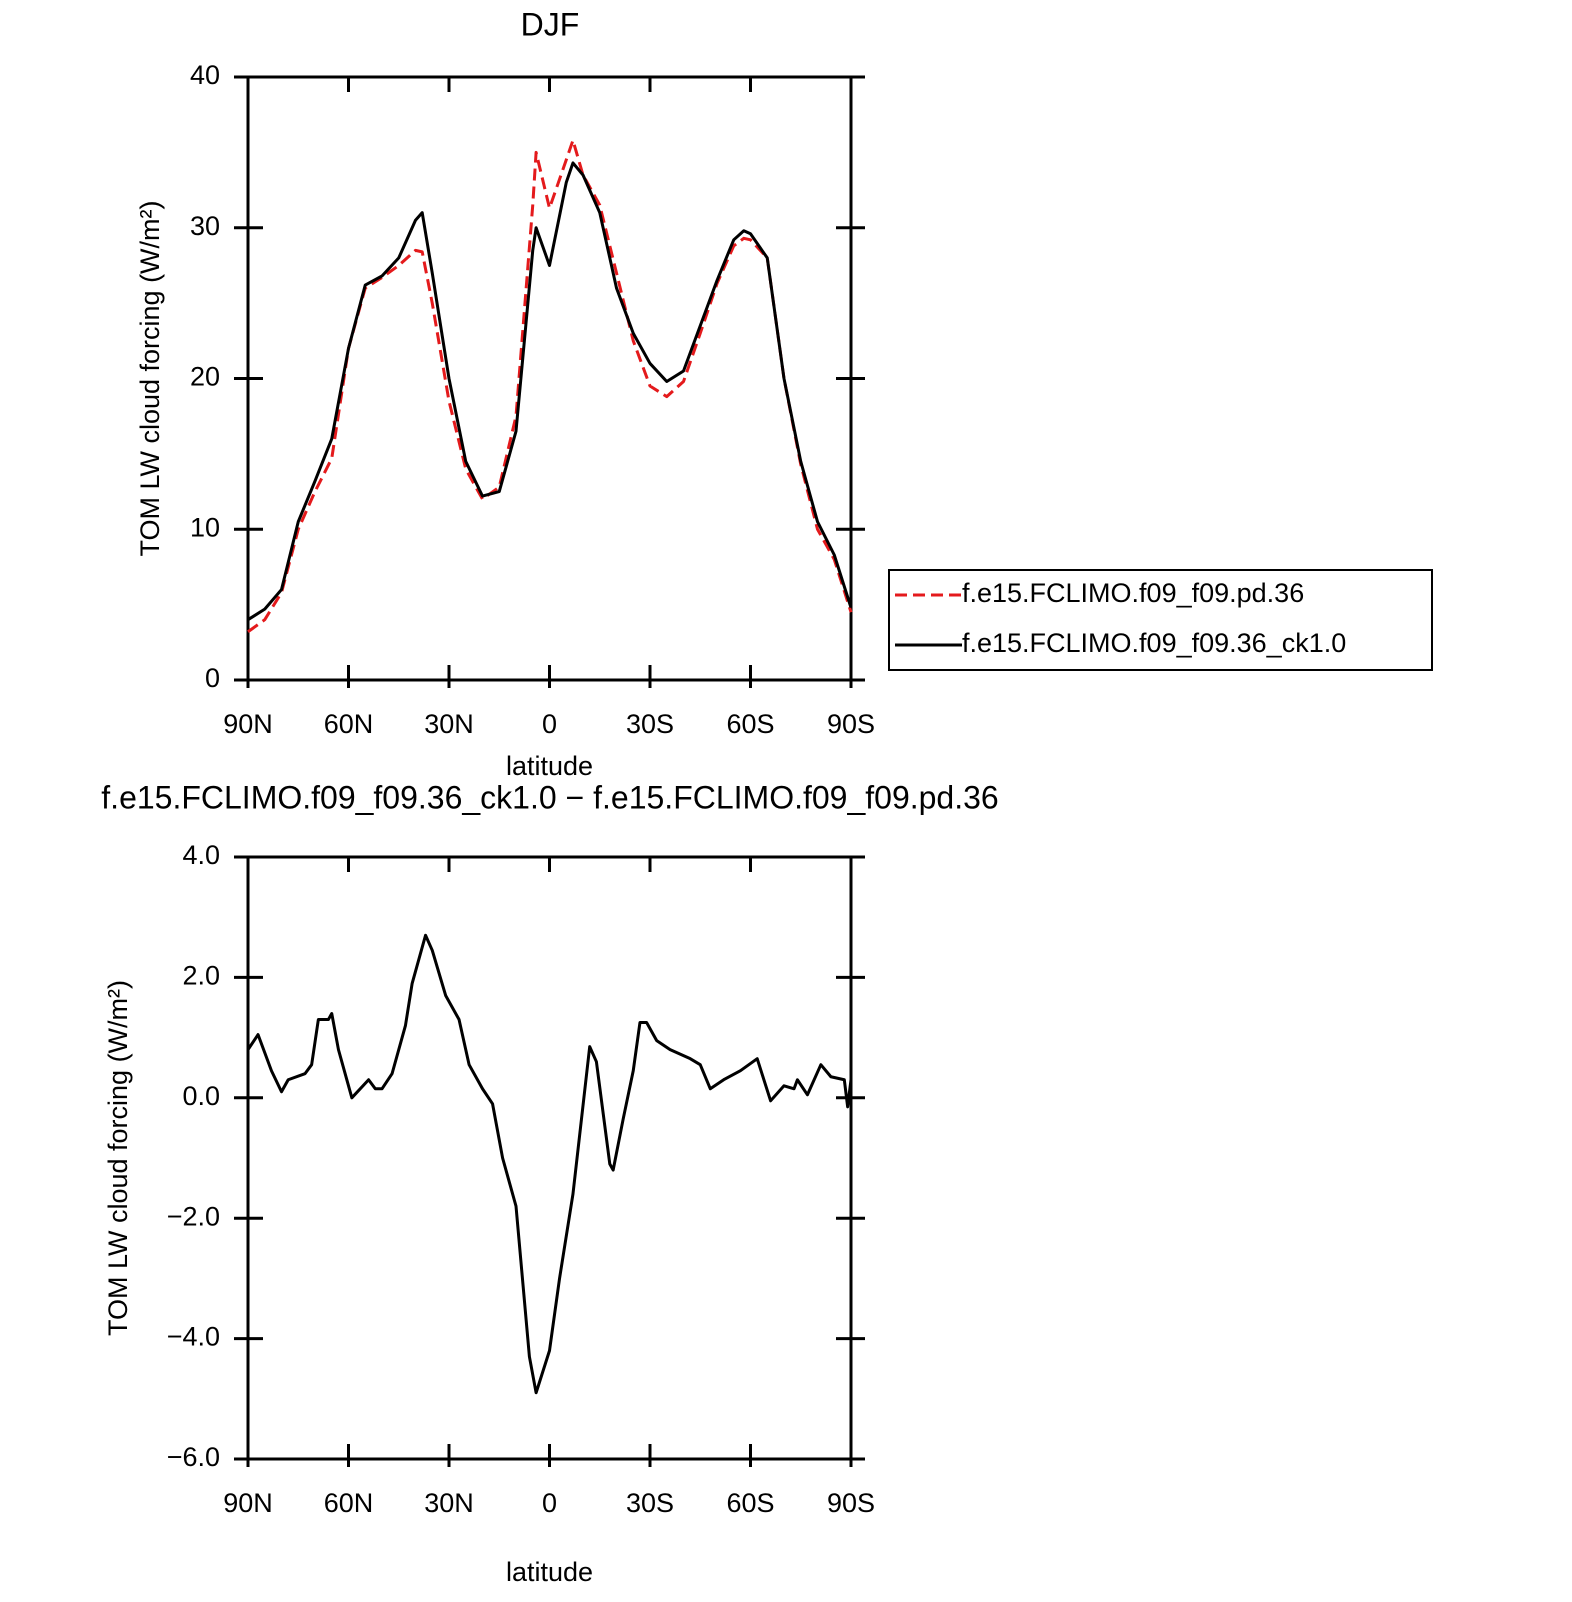 This screenshot has width=1572, height=1602. I want to click on y-tick-label: 4.0, so click(201, 855).